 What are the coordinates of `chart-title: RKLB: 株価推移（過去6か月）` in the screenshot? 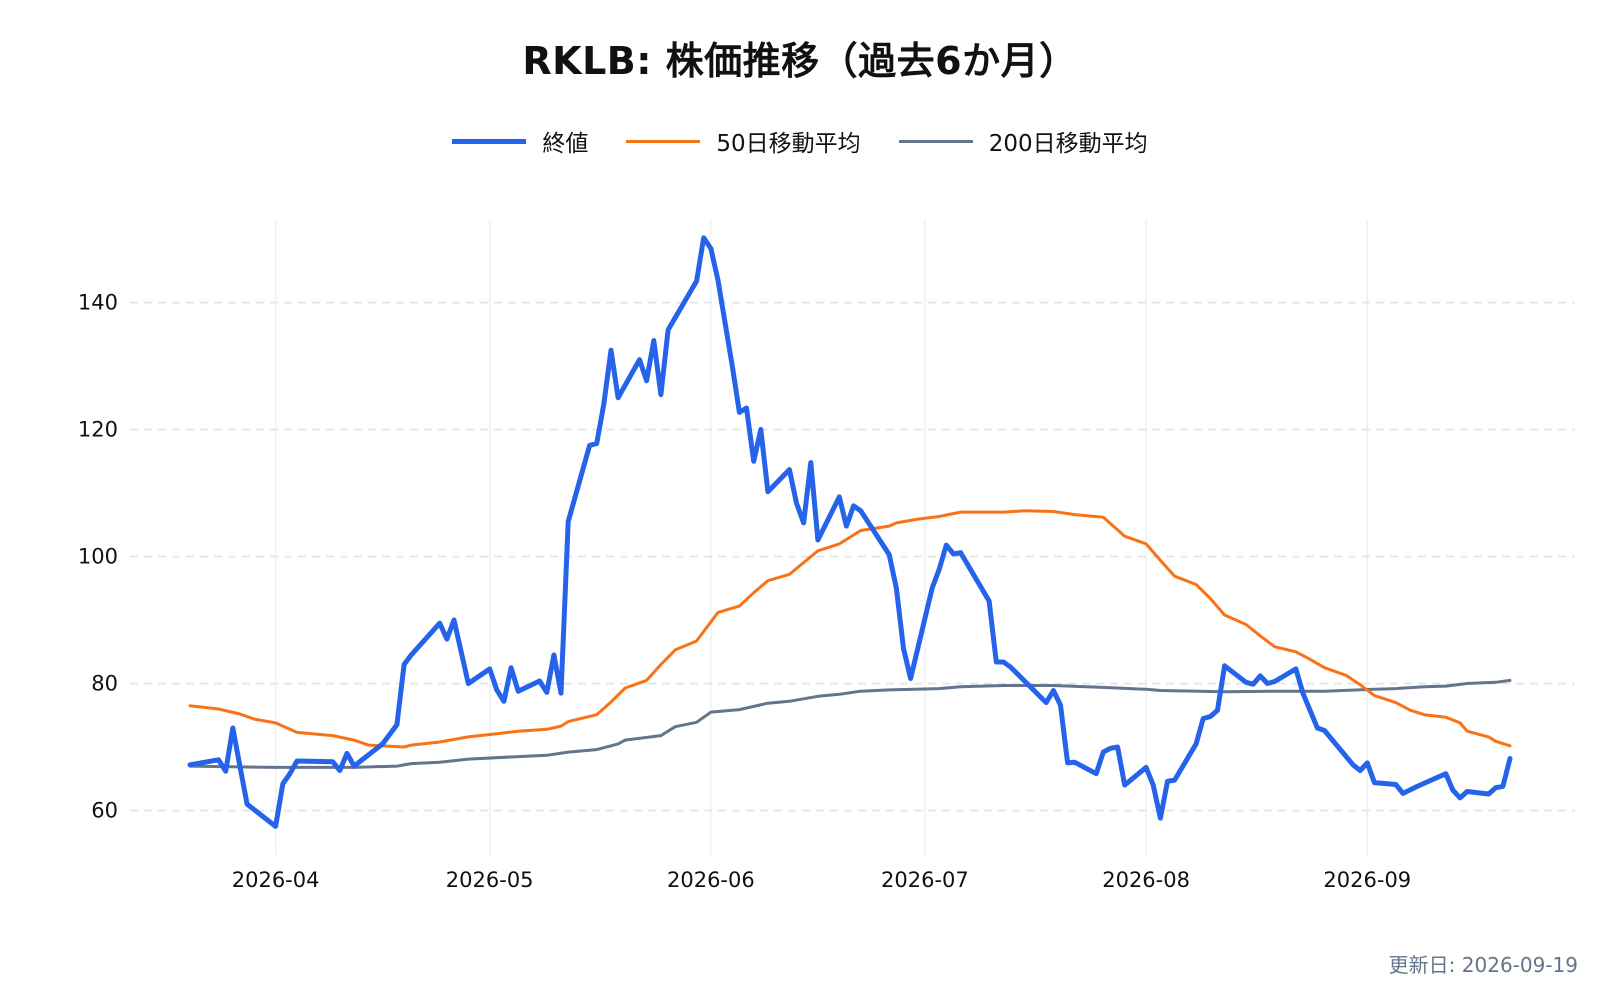 It's located at (800, 61).